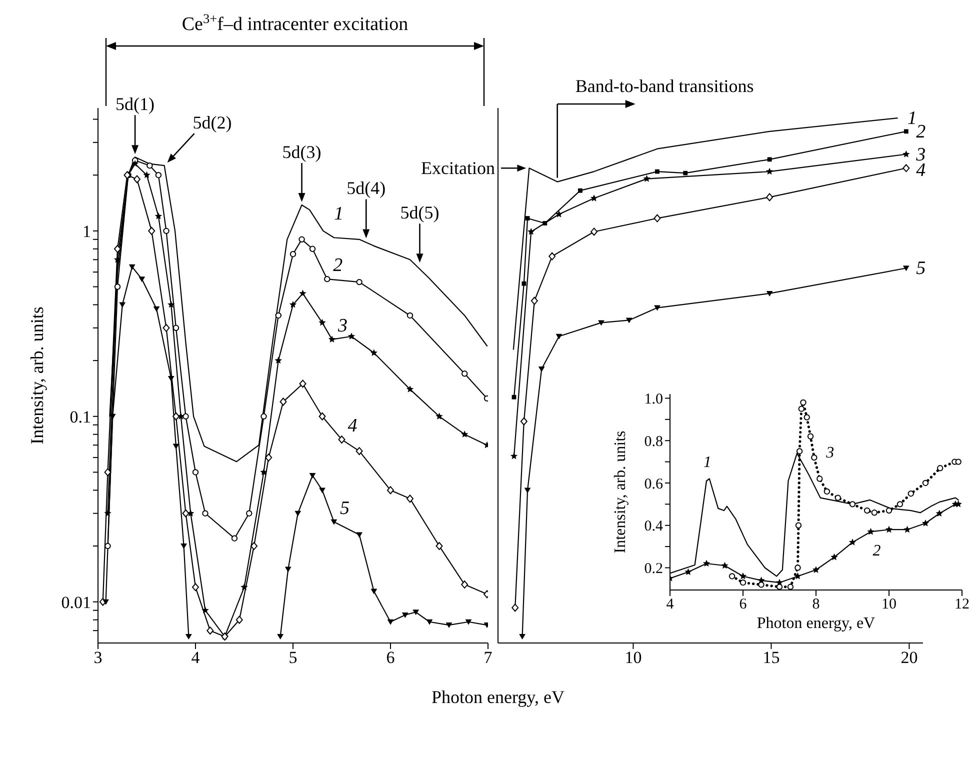 The height and width of the screenshot is (763, 980). I want to click on y-tick-label: 0.1, so click(80, 416).